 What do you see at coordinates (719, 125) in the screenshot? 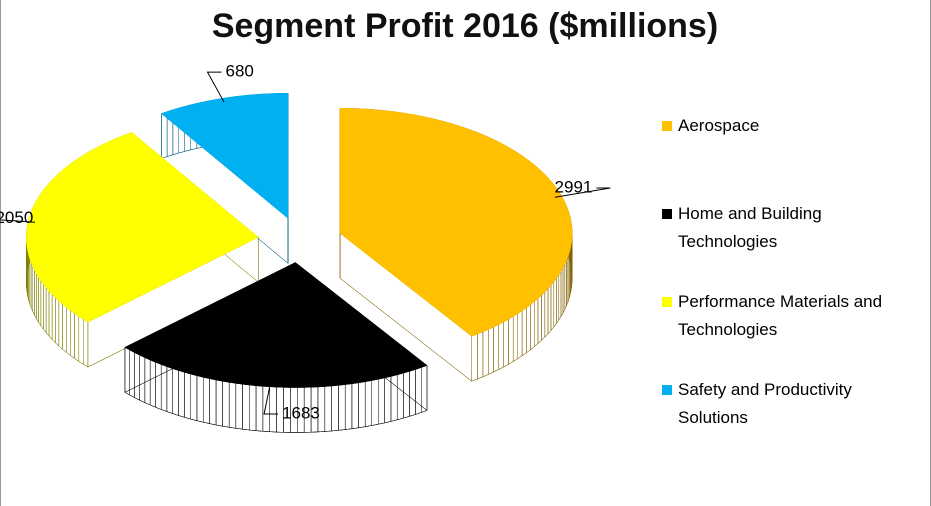
I see `legend-label: Aerospace` at bounding box center [719, 125].